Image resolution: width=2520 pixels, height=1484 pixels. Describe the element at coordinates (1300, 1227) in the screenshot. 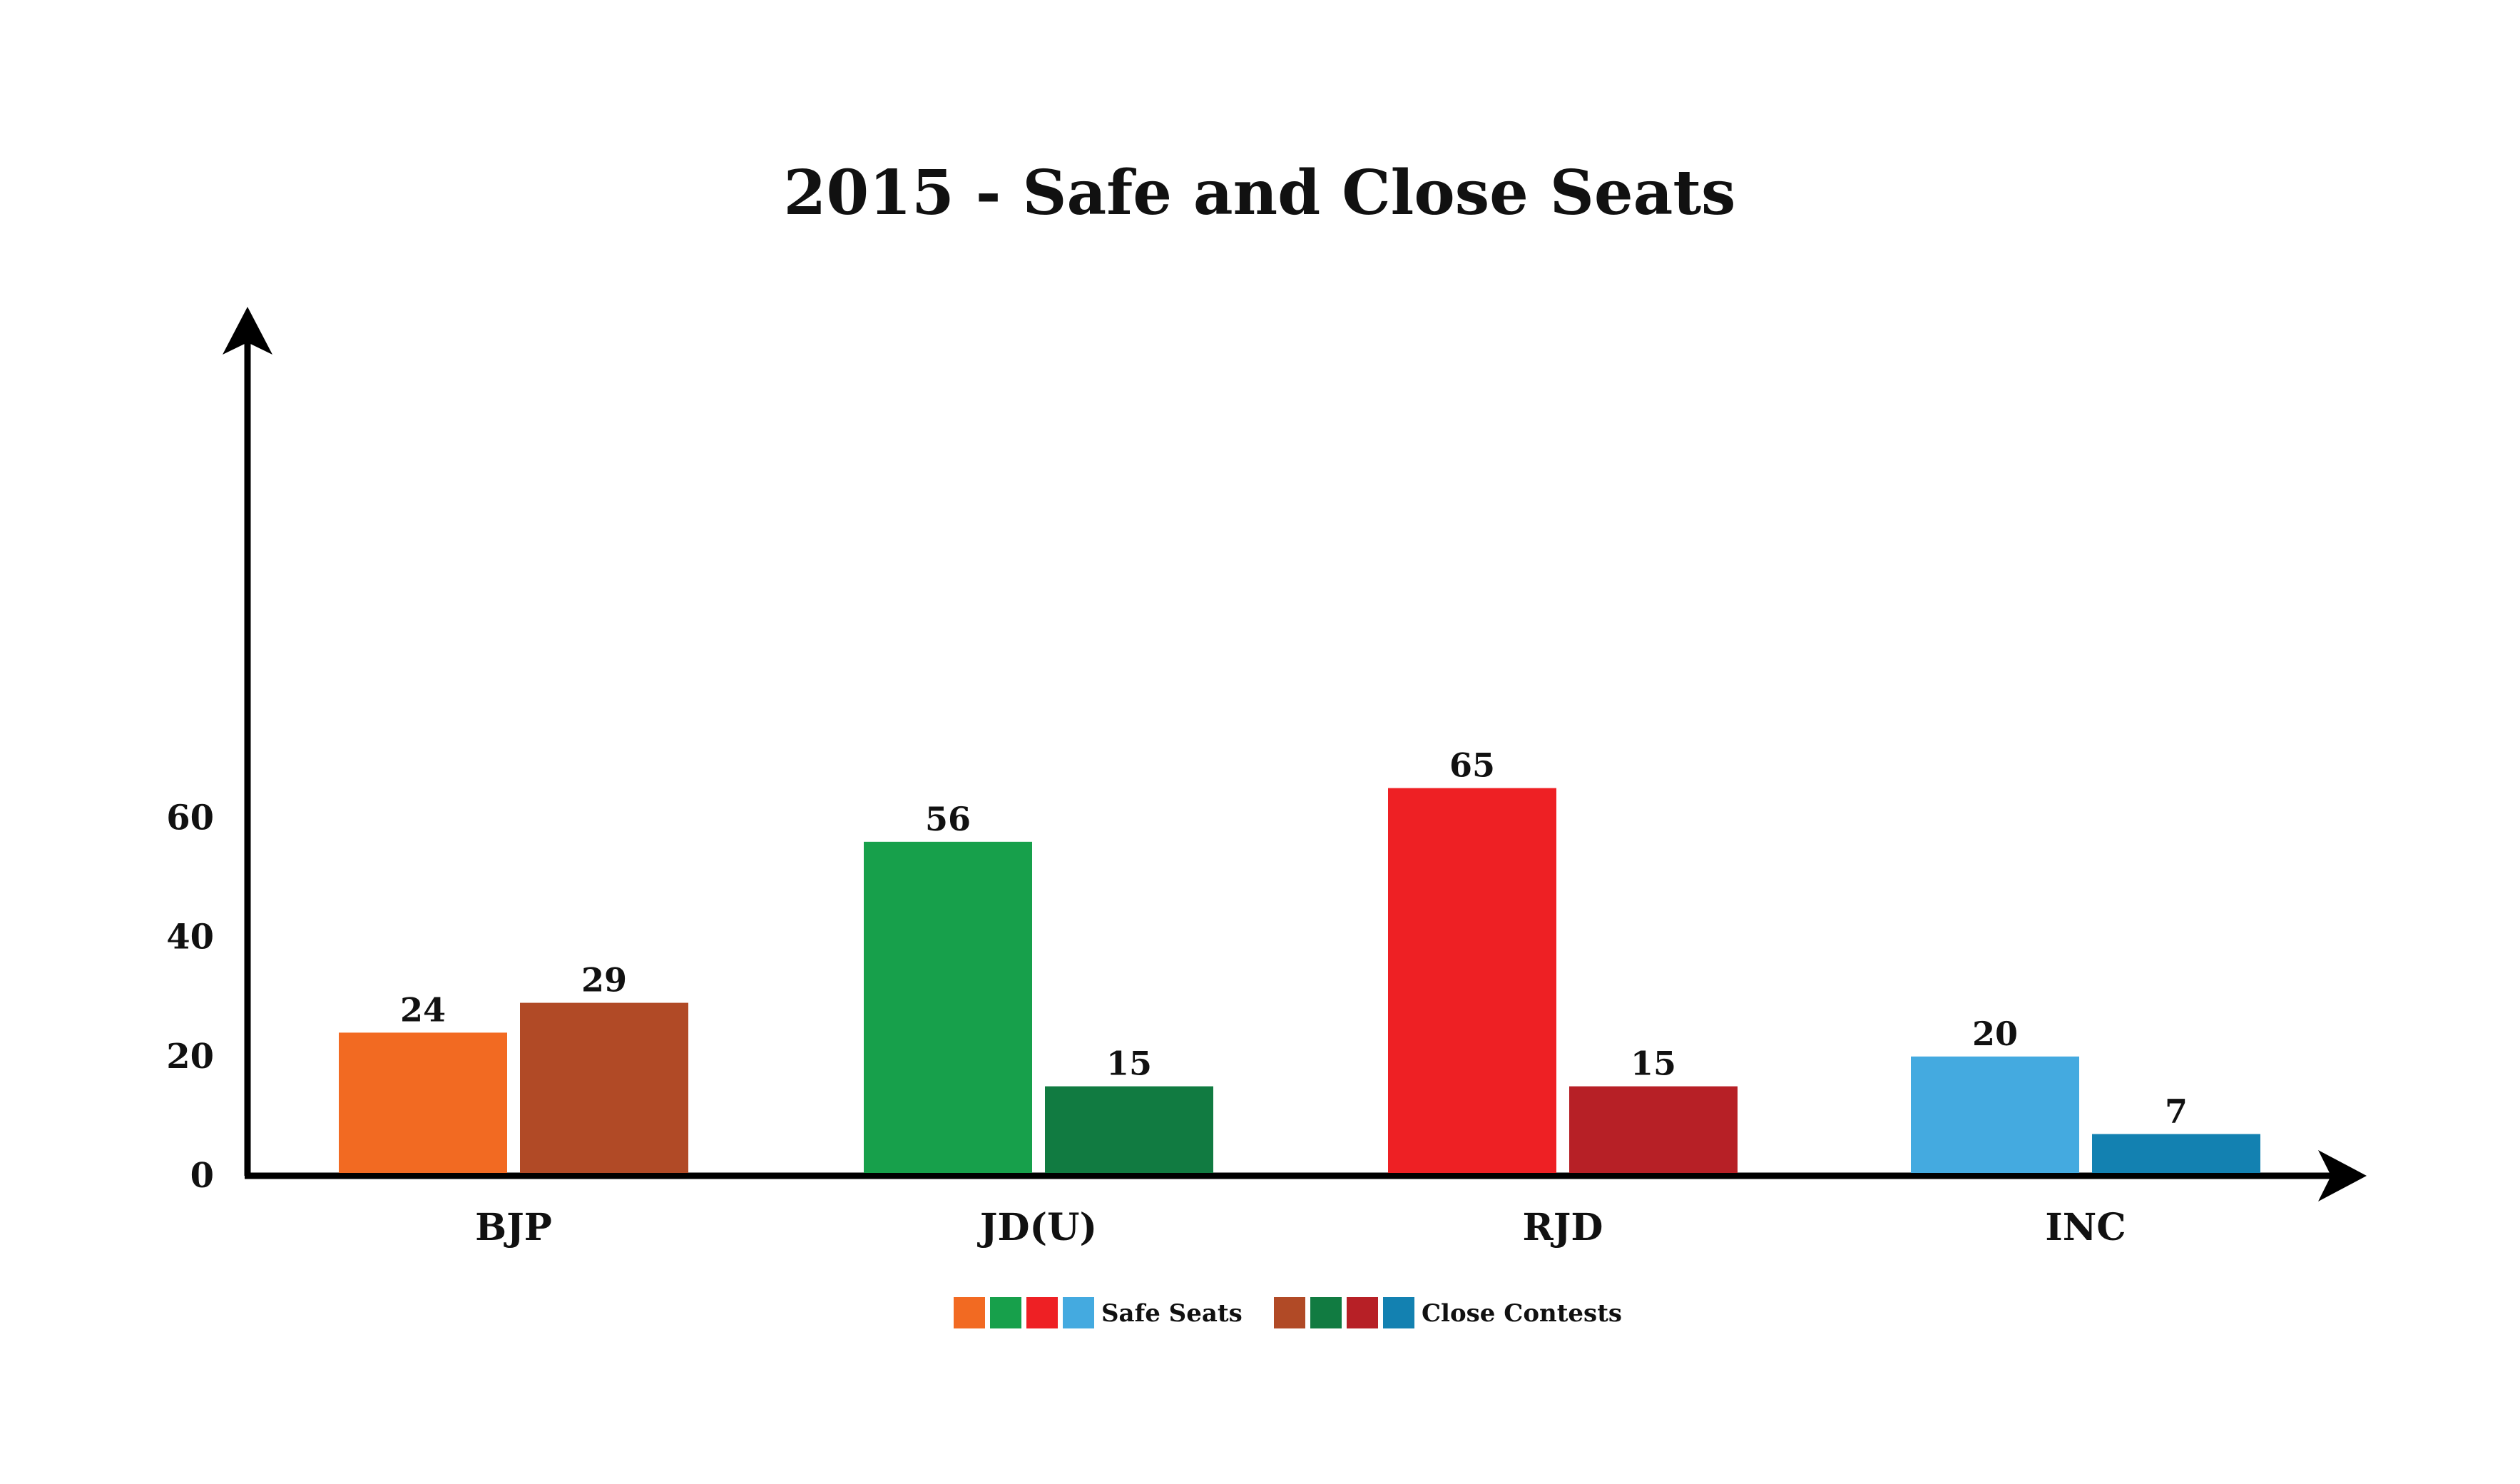

I see `category-labels: BJP JD(U) RJD INC` at that location.